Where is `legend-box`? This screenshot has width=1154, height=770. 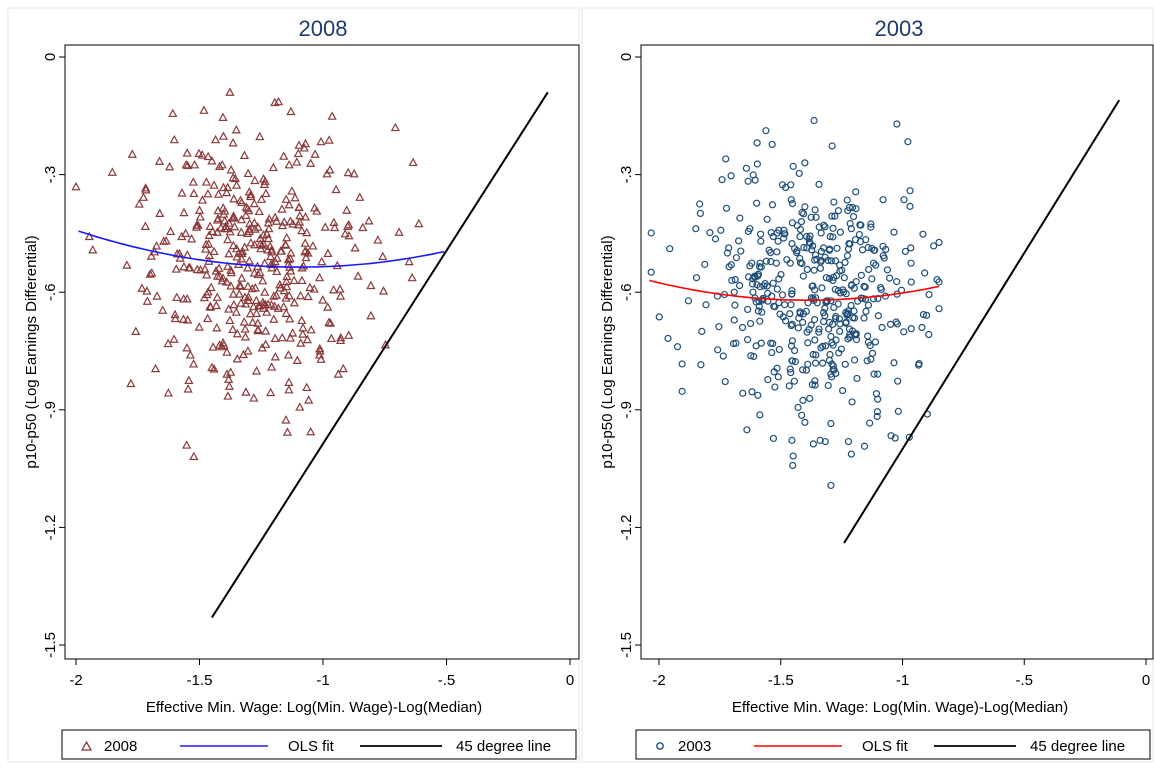
legend-box is located at coordinates (319, 744).